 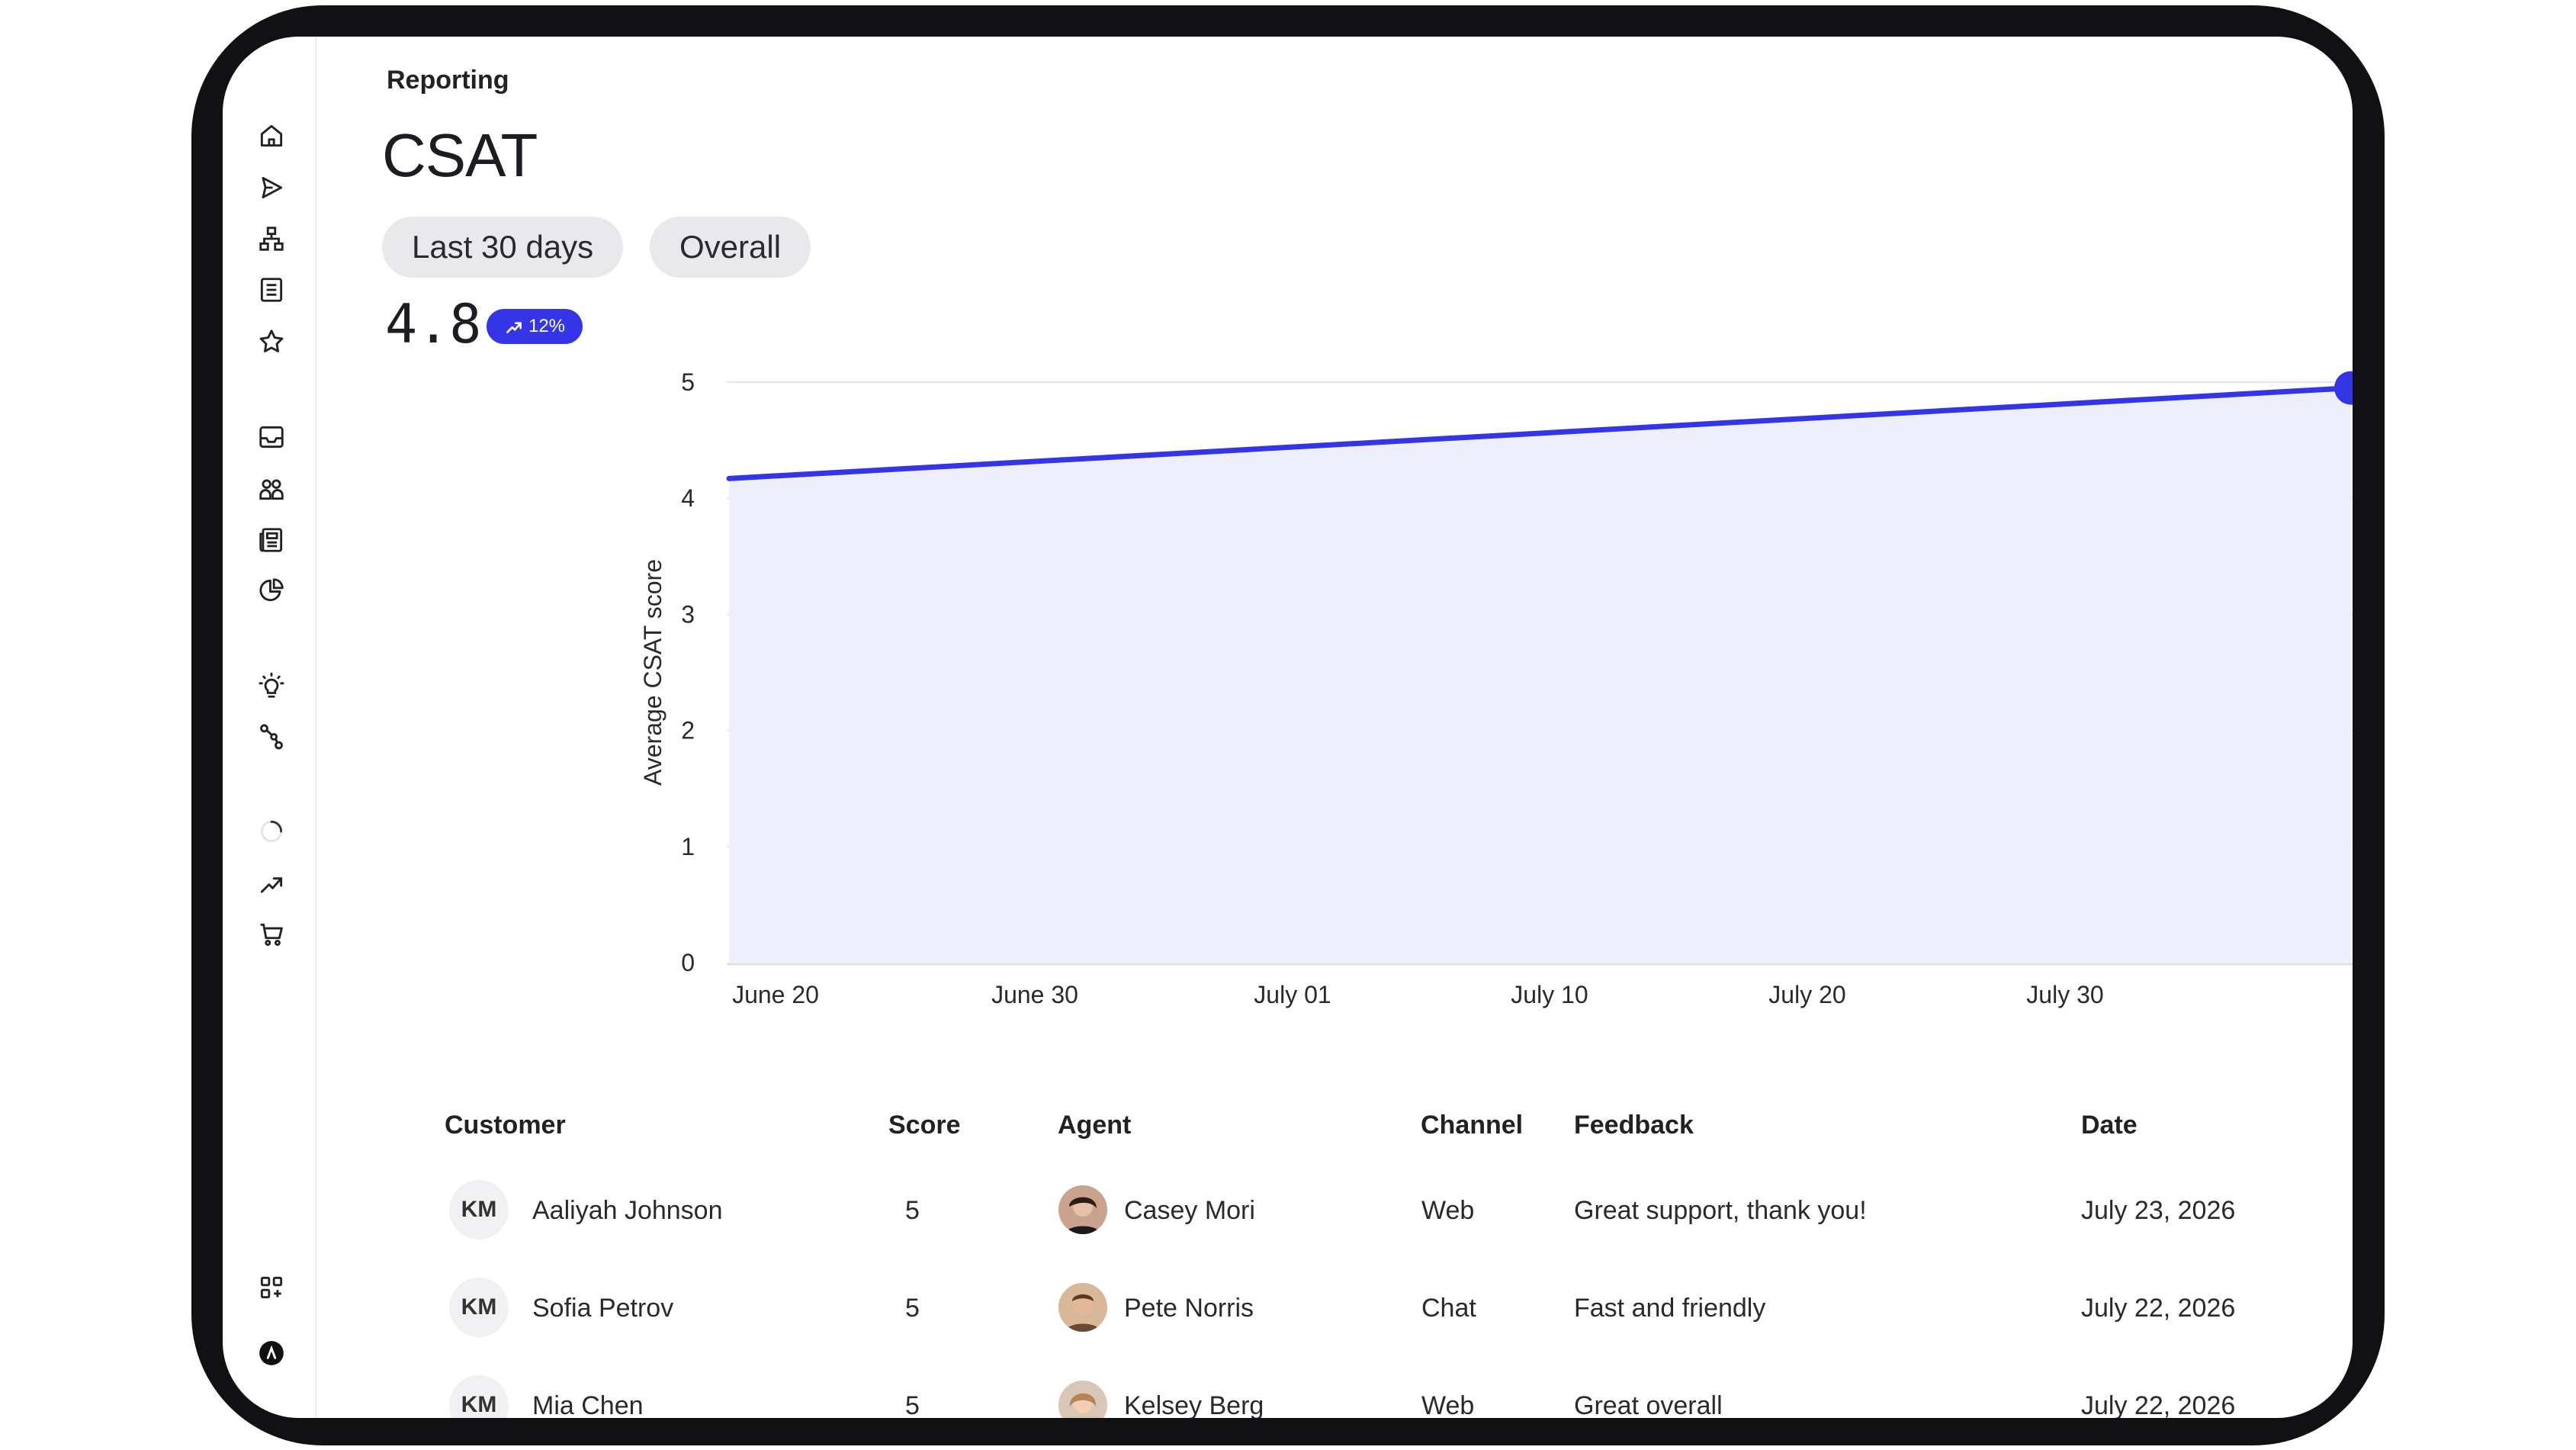 I want to click on page-title: CSAT, so click(x=460, y=155).